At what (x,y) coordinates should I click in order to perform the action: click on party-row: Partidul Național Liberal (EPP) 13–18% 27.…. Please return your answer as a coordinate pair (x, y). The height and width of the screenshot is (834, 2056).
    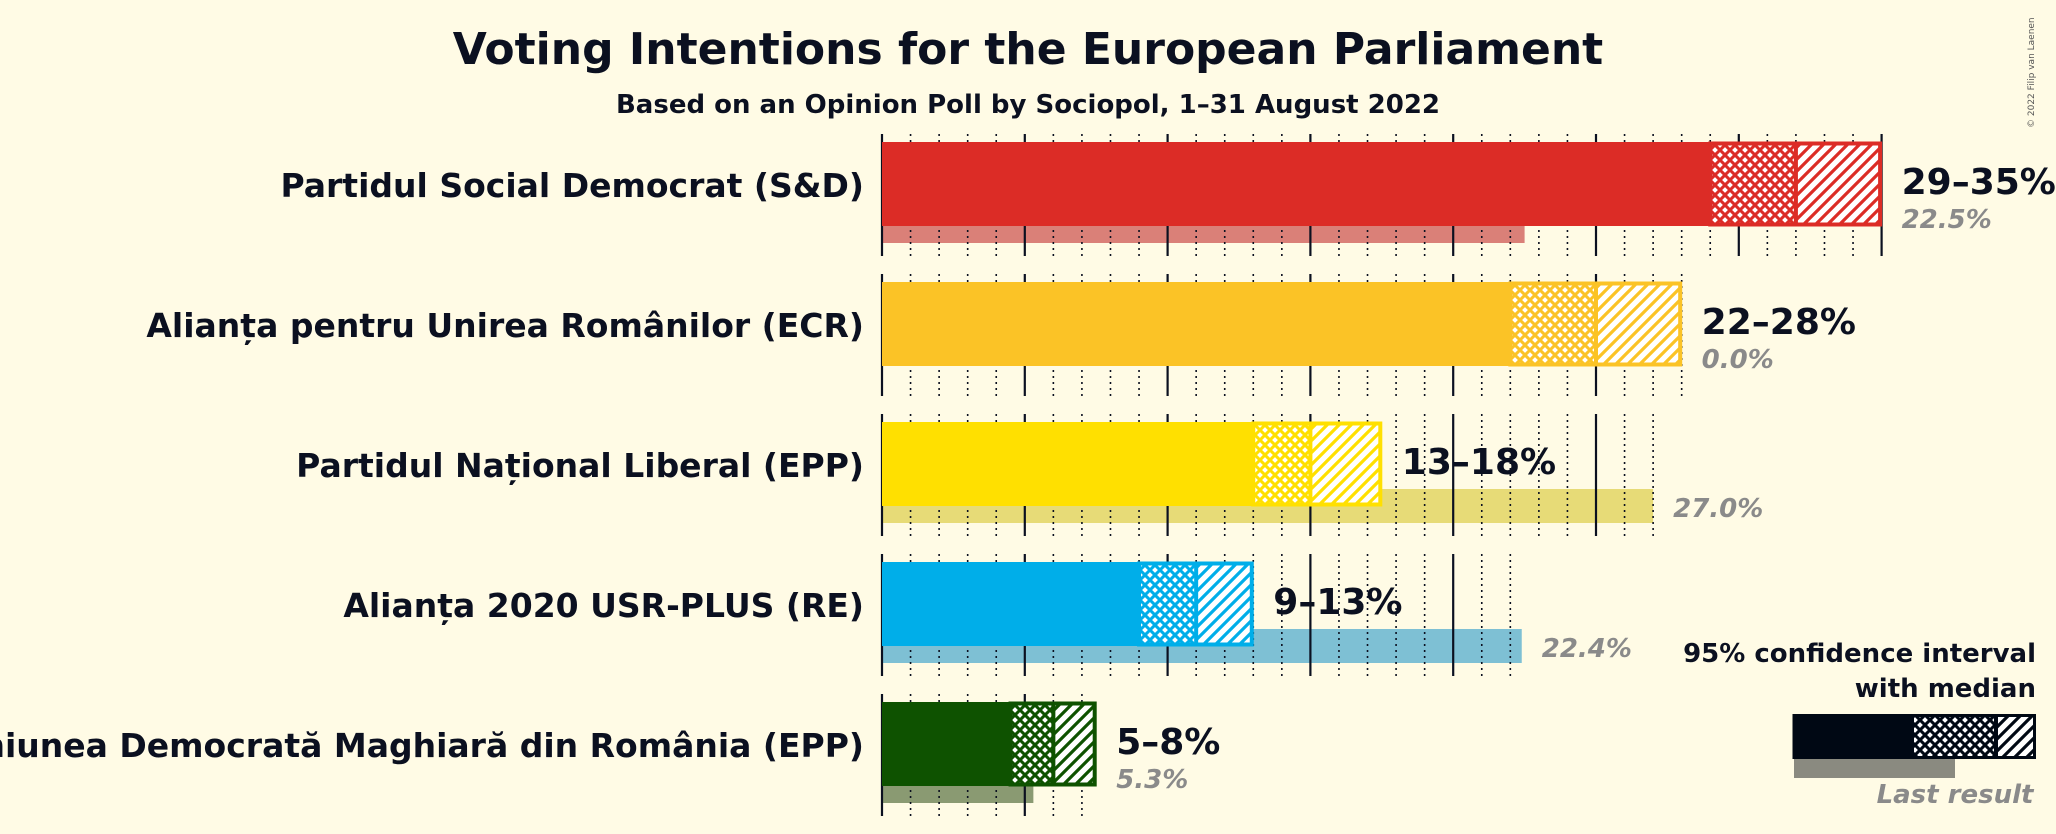
    Looking at the image, I should click on (1029, 475).